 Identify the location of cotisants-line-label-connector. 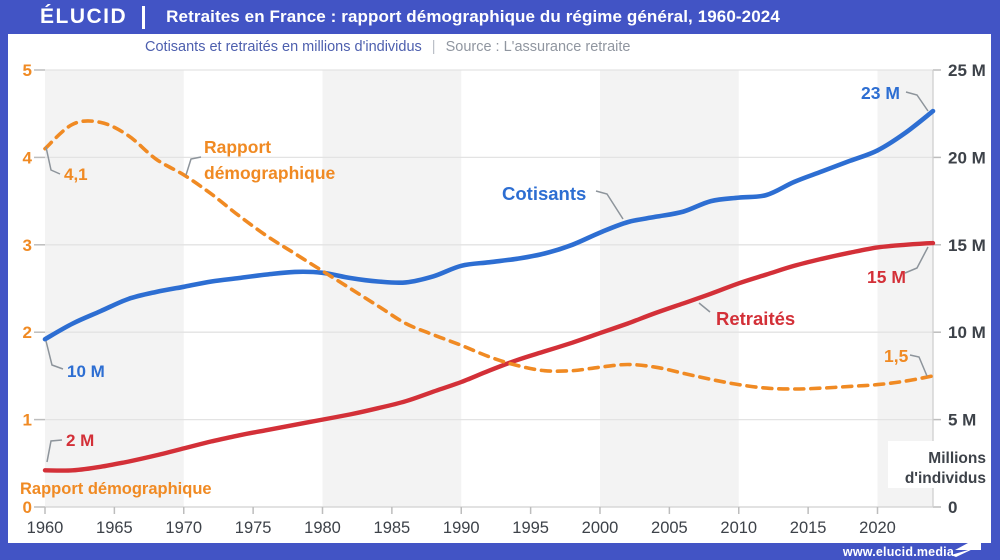
(609, 205).